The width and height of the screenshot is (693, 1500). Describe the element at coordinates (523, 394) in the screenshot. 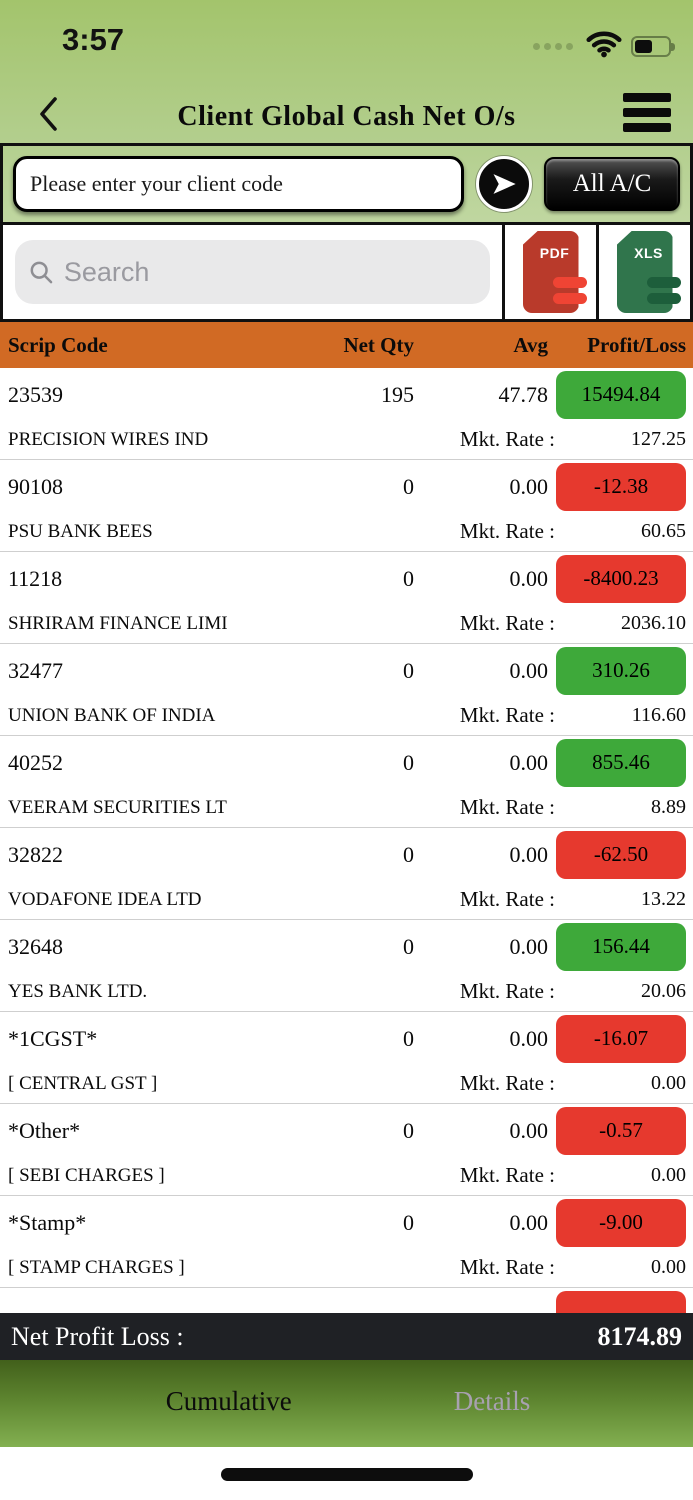

I see `avg-price: 47.78` at that location.